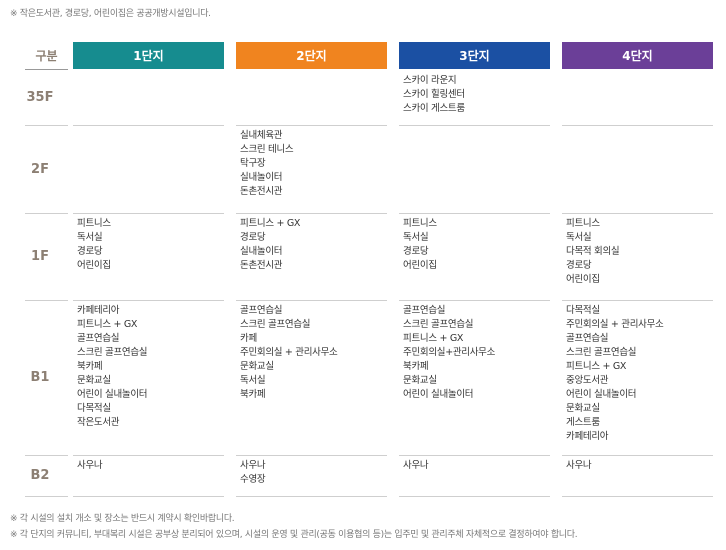  I want to click on corner-label: 구분, so click(46, 56).